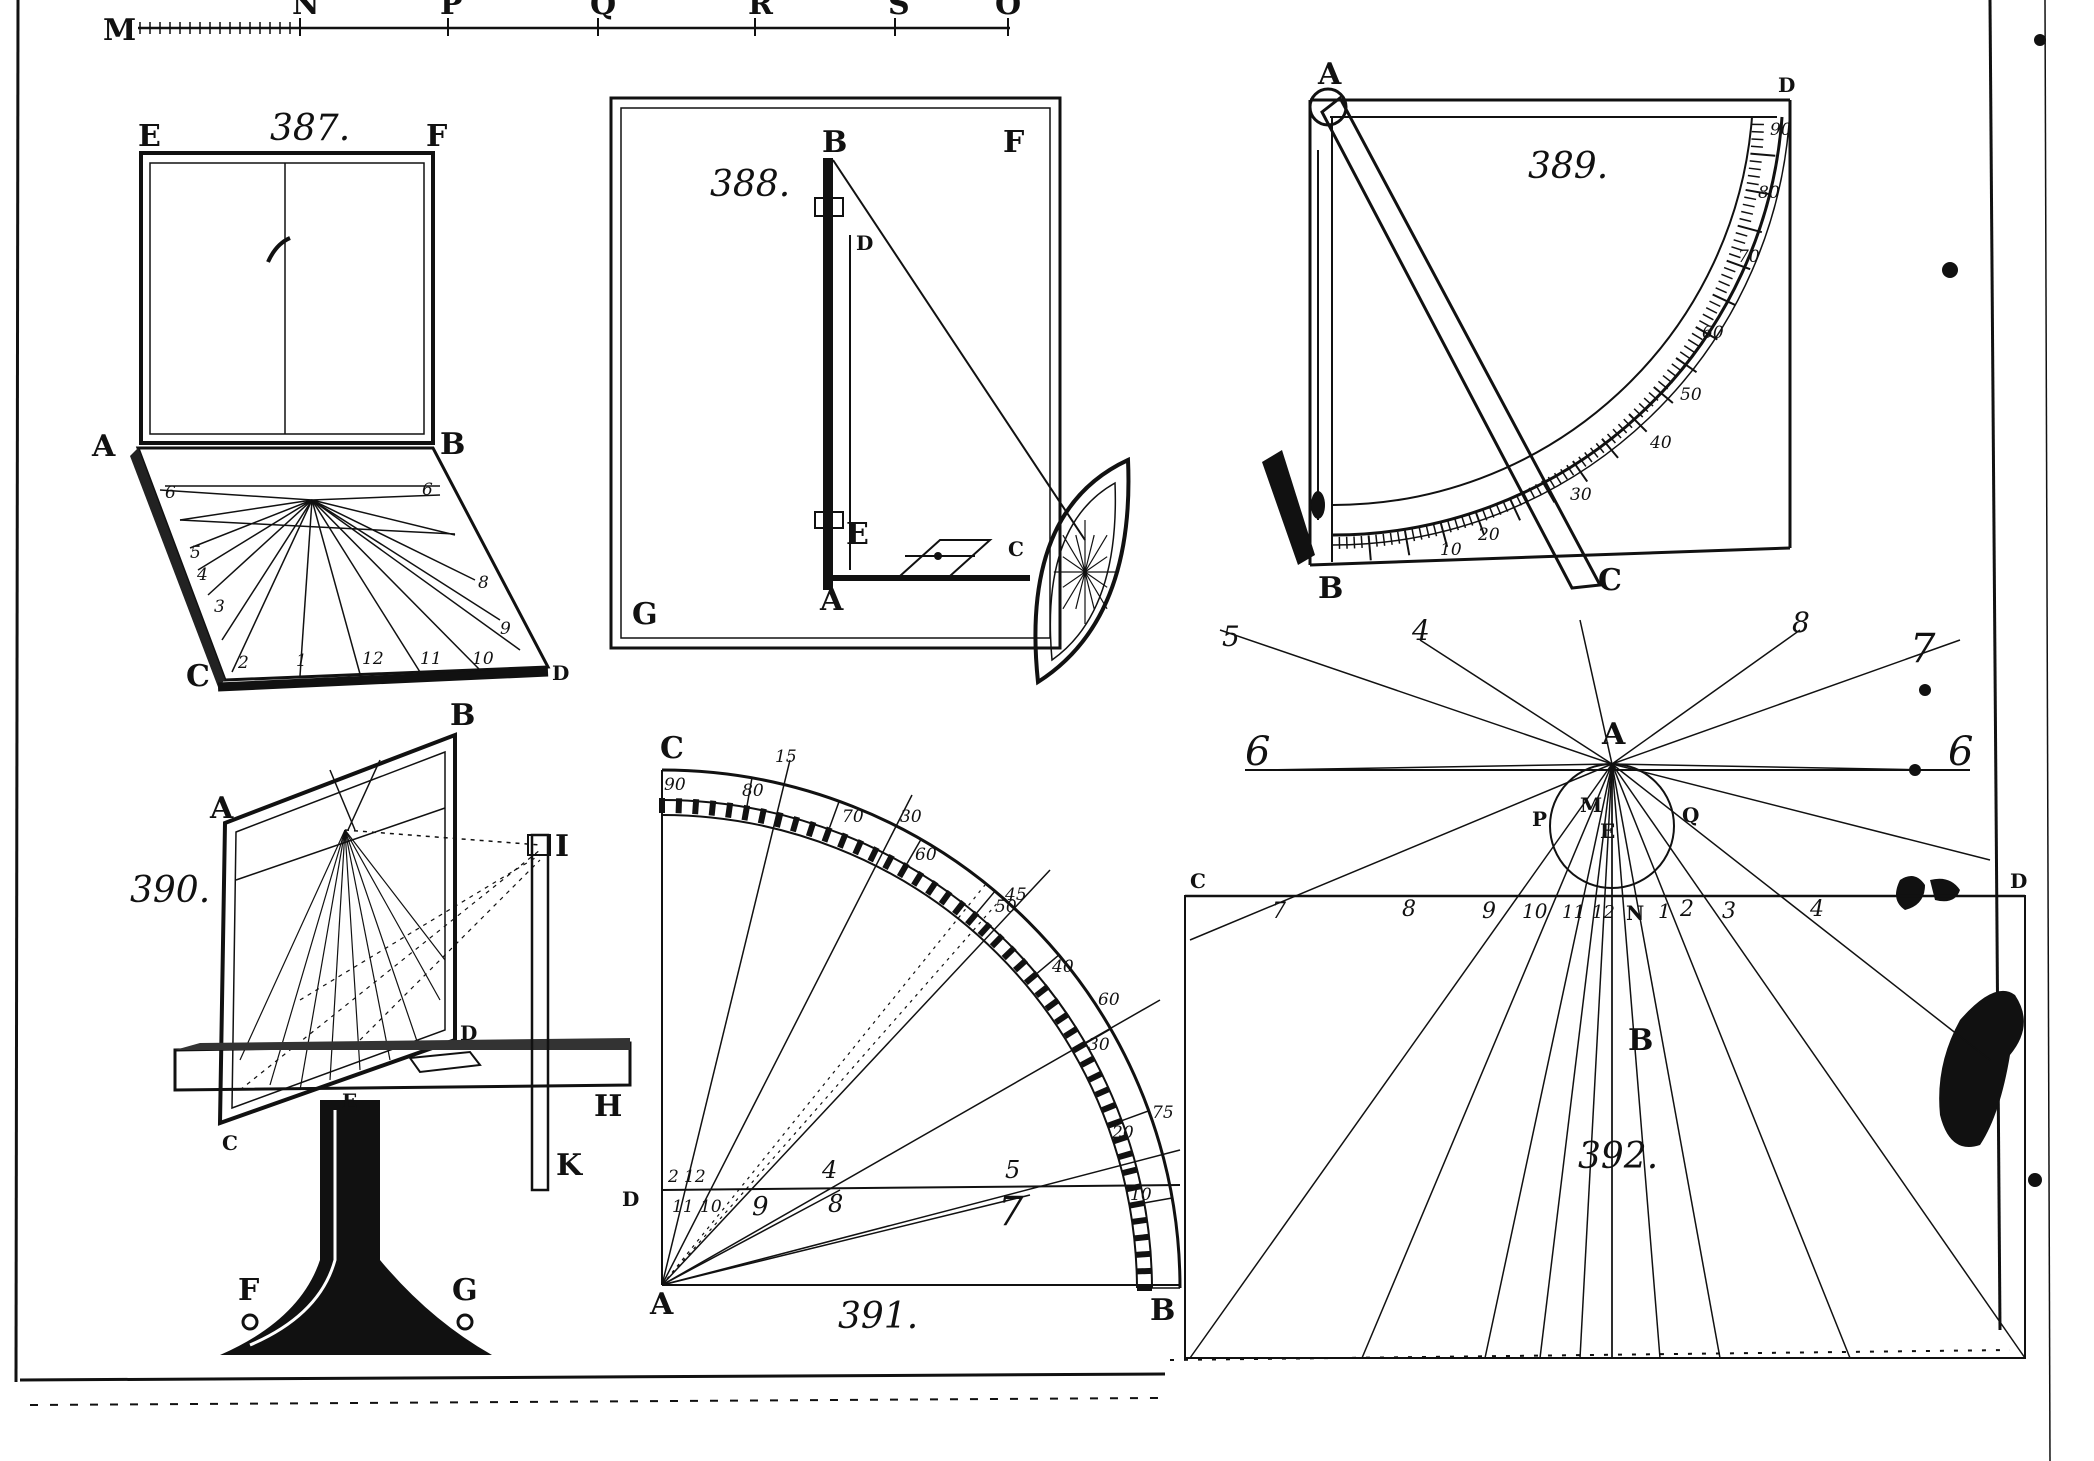 The width and height of the screenshot is (2094, 1461). Describe the element at coordinates (1573, 912) in the screenshot. I see `figure-392-hour-11: 11` at that location.